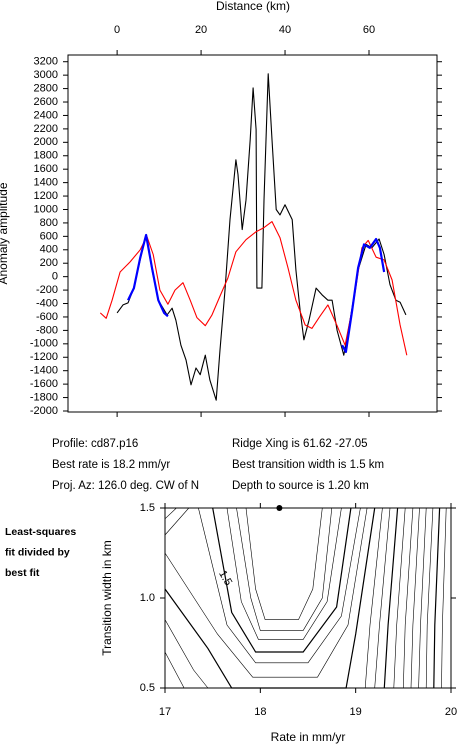  What do you see at coordinates (147, 598) in the screenshot?
I see `y-tick-label: 1.0` at bounding box center [147, 598].